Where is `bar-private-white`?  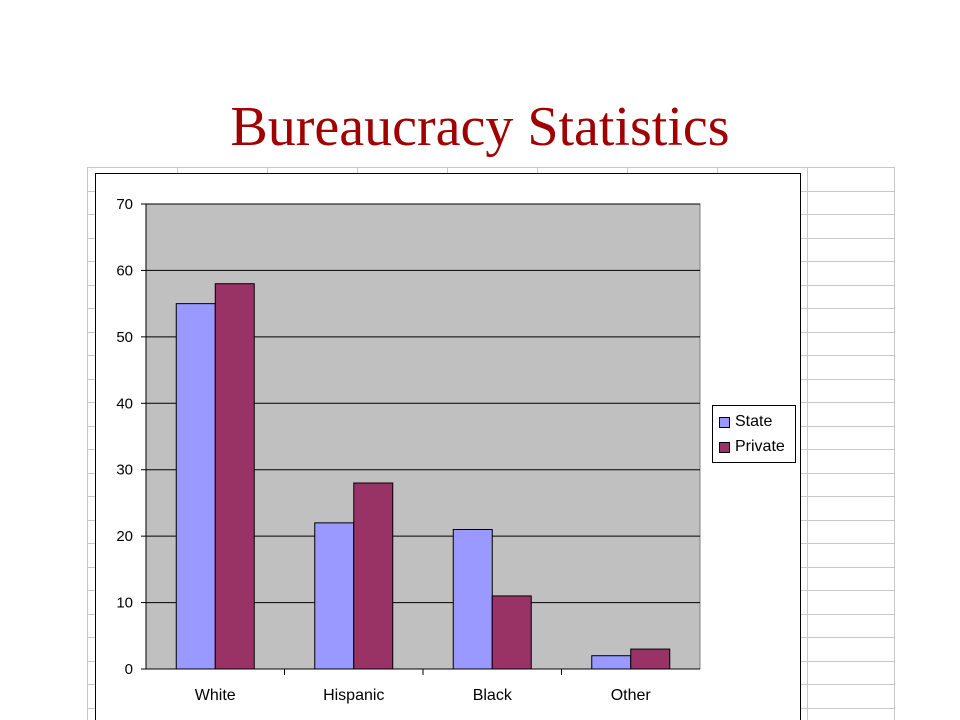
bar-private-white is located at coordinates (234, 476).